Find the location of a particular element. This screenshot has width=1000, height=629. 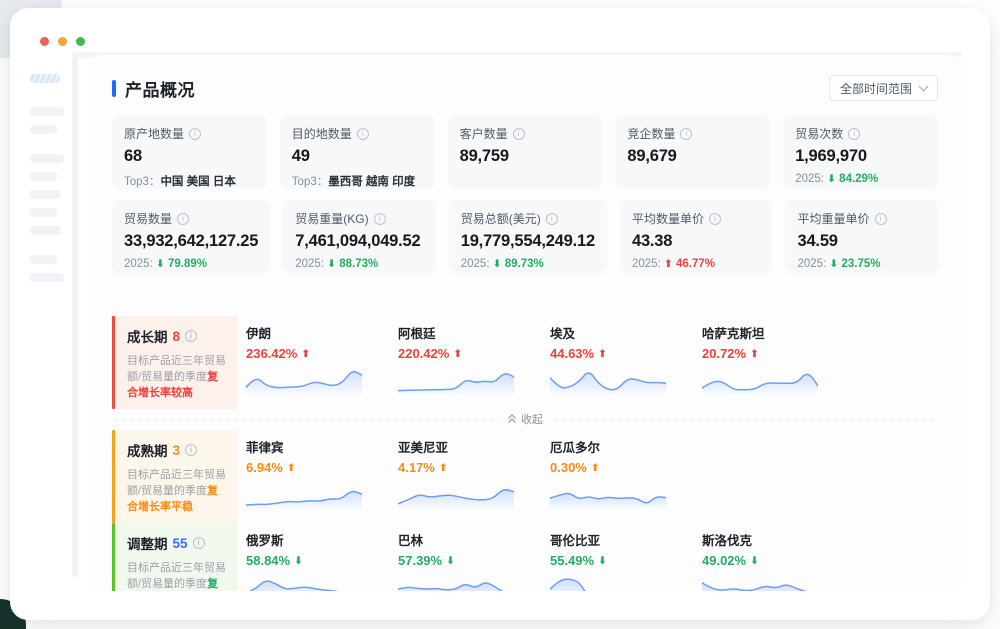

stat-value: 43.38 is located at coordinates (652, 241).